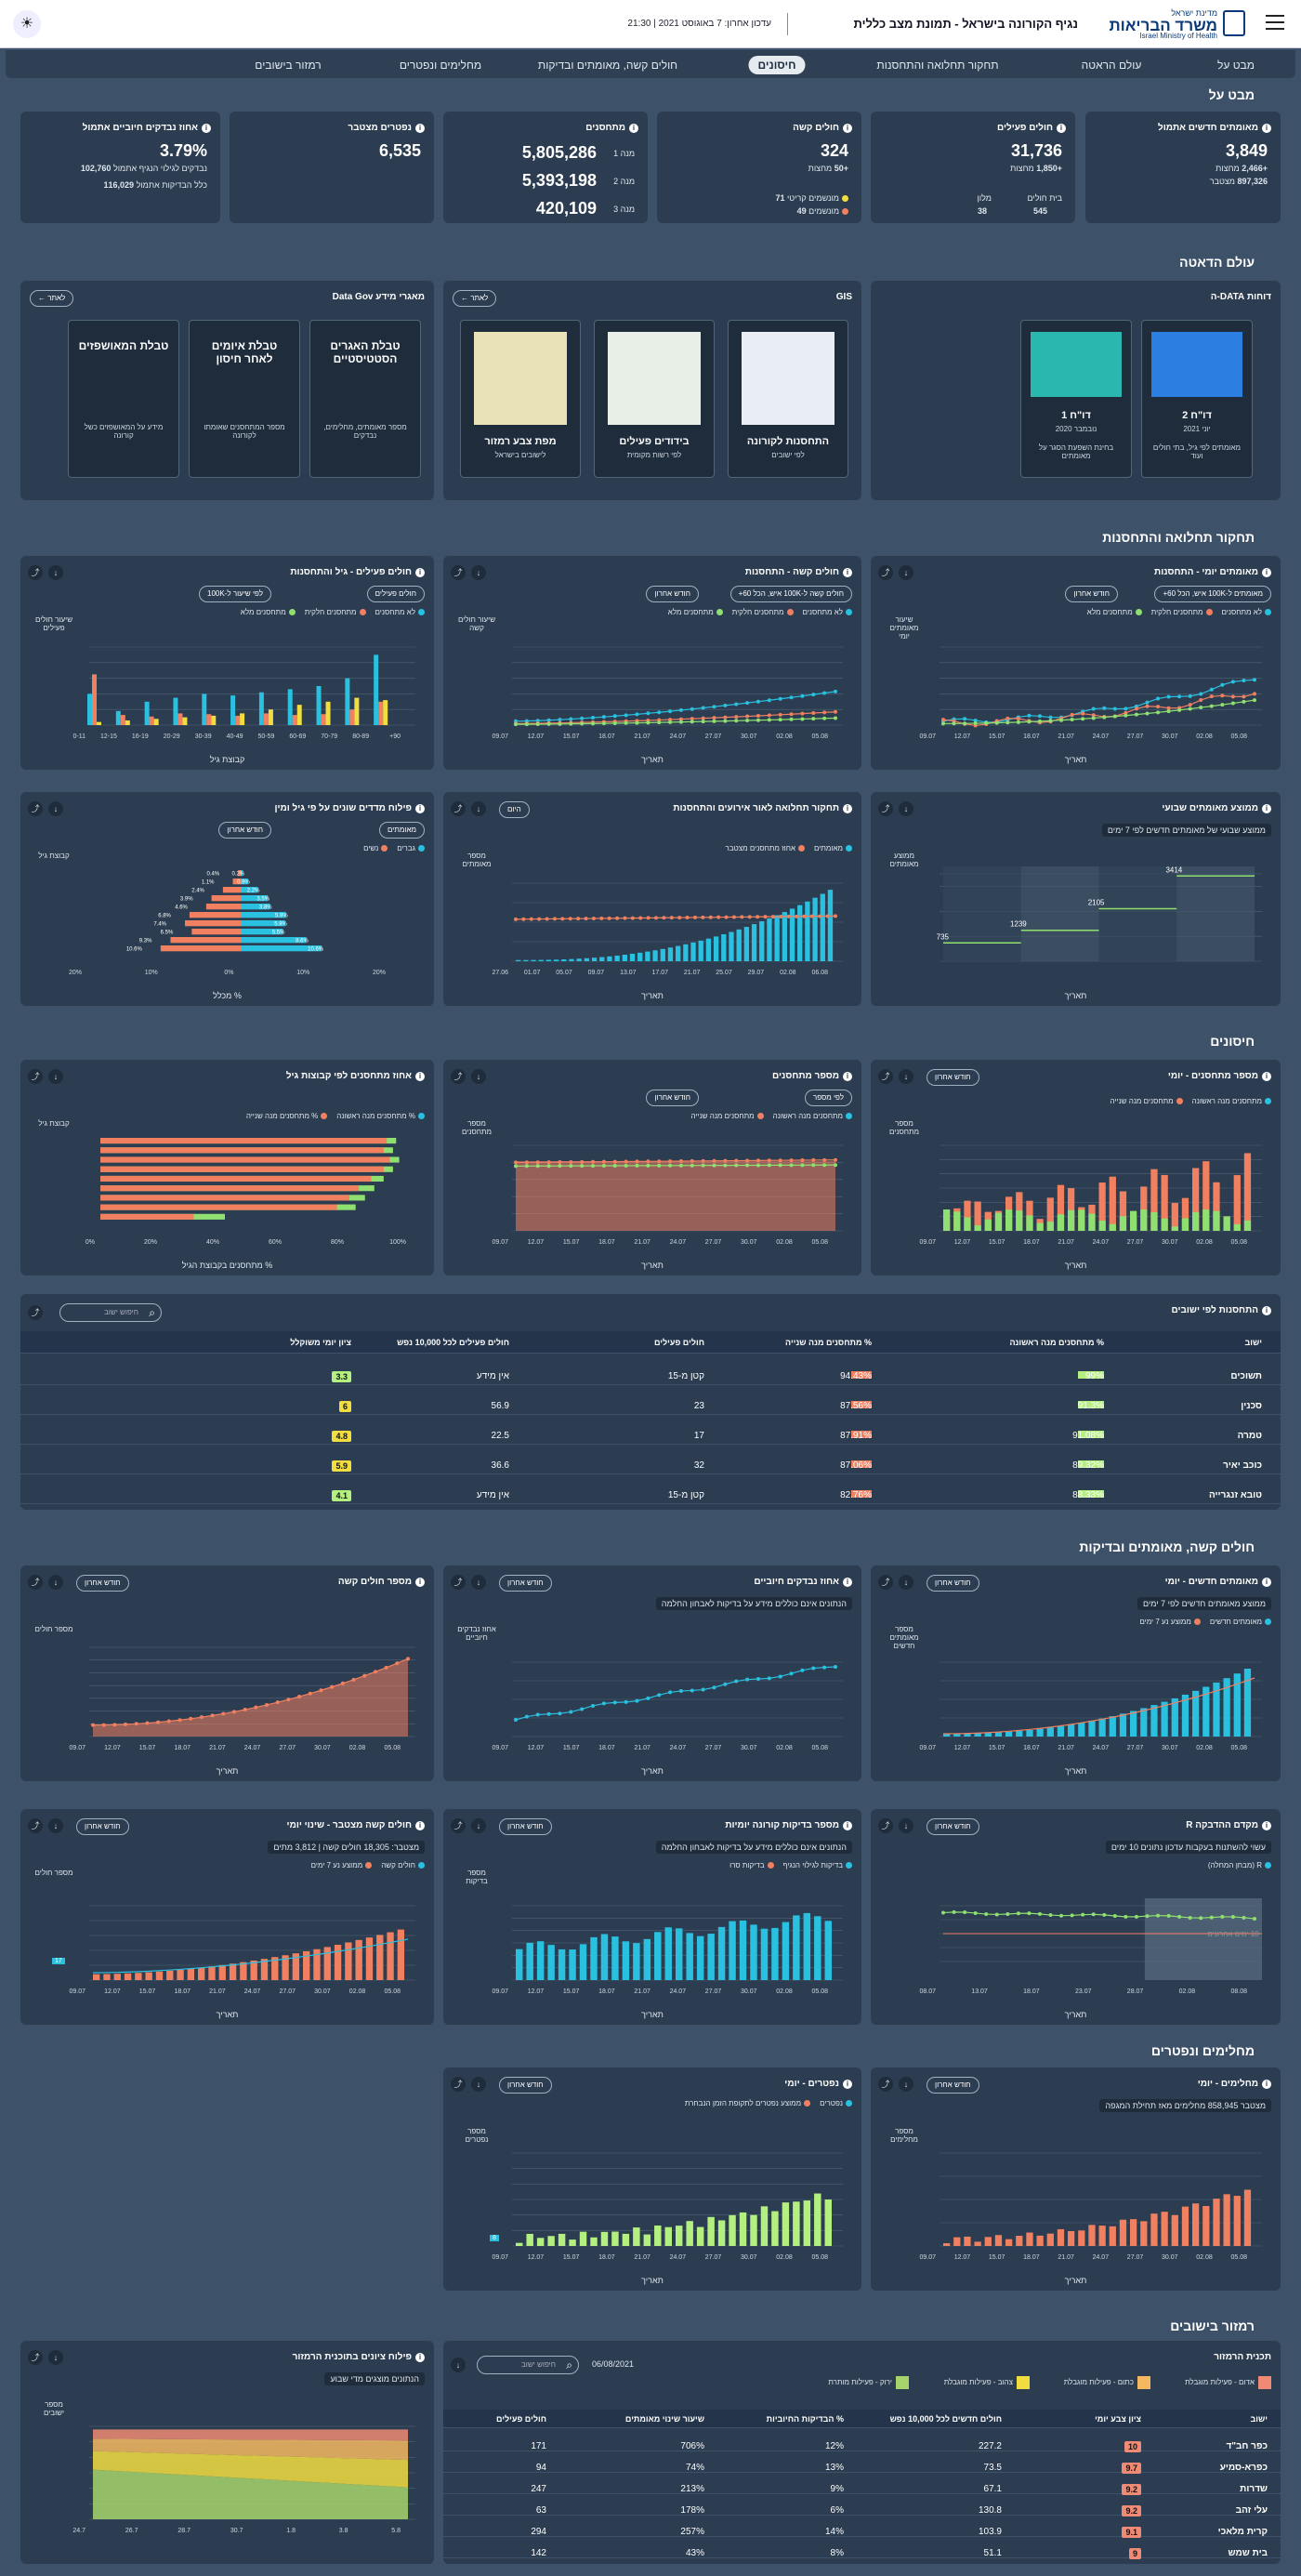  I want to click on nav-item-overview: מבט על, so click(1236, 65).